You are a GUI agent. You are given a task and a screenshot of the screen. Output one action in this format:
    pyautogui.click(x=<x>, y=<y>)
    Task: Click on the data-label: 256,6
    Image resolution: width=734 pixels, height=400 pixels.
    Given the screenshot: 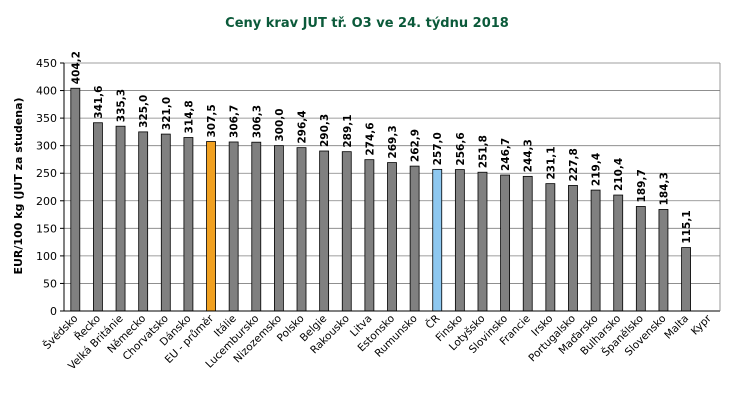 What is the action you would take?
    pyautogui.click(x=461, y=148)
    